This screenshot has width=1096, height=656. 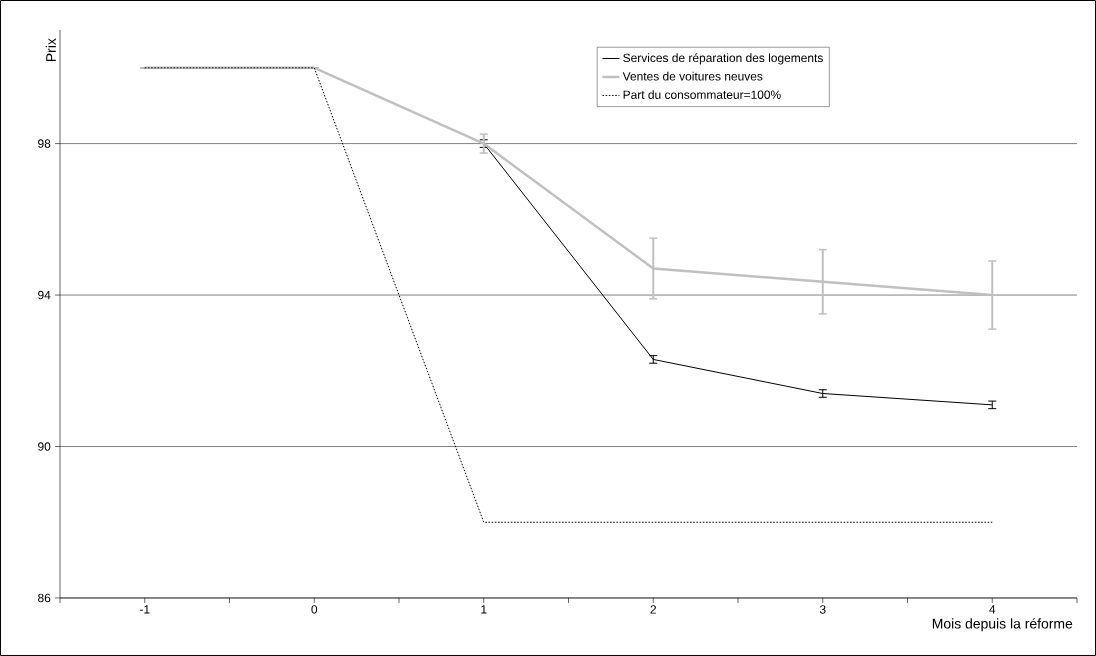 What do you see at coordinates (44, 598) in the screenshot?
I see `y-tick-label: 86` at bounding box center [44, 598].